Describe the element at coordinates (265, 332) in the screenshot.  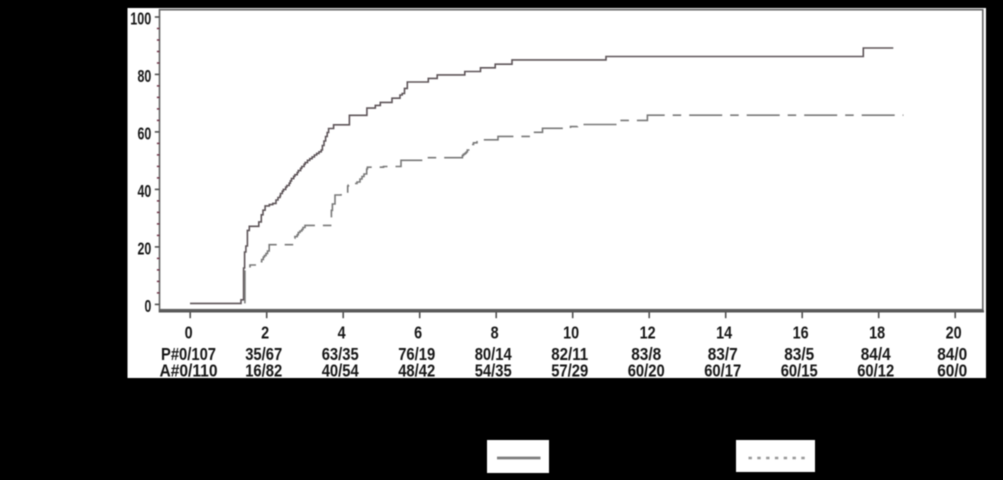
I see `svg-text: 2` at that location.